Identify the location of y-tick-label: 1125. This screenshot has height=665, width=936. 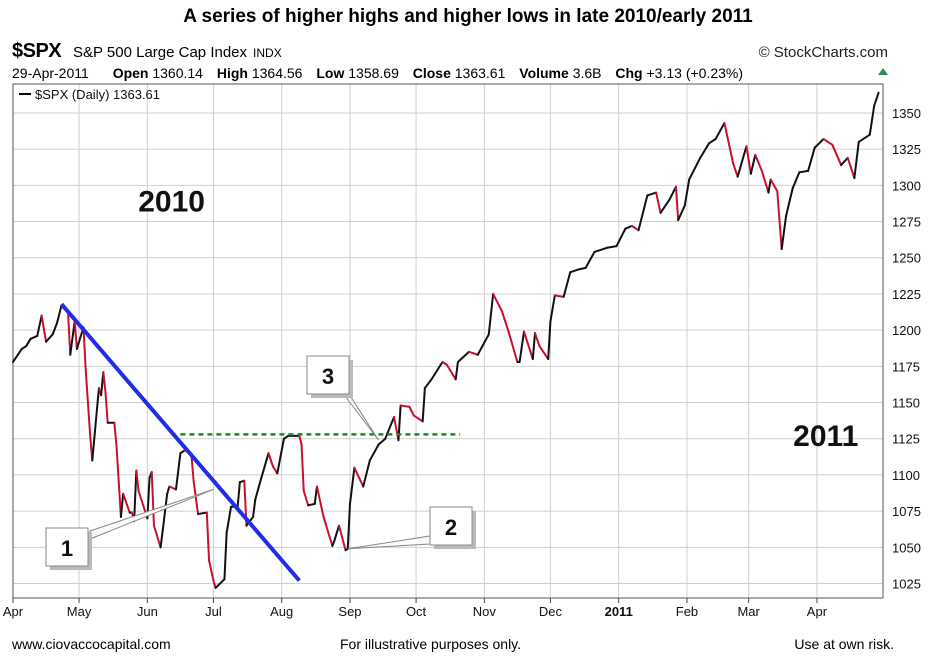
(906, 439).